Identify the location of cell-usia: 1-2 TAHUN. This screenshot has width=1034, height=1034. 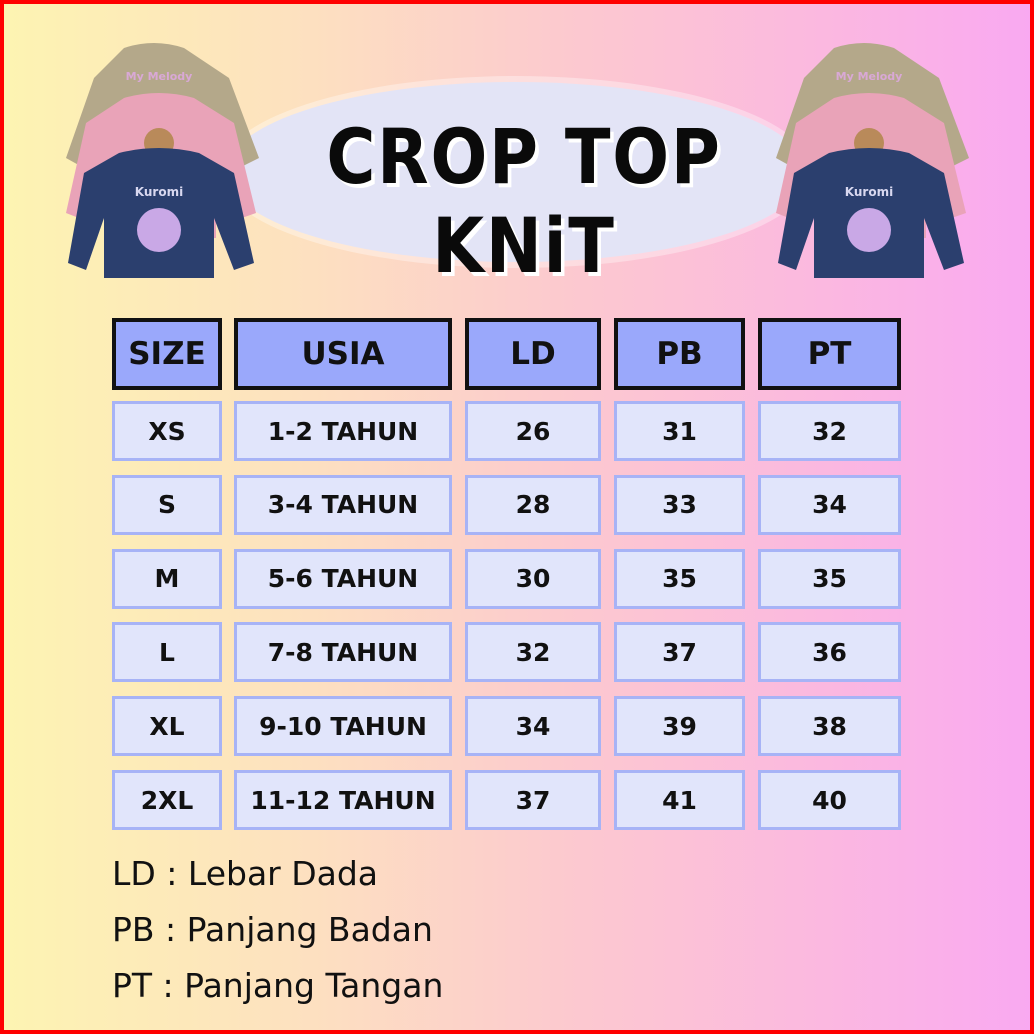
(343, 431).